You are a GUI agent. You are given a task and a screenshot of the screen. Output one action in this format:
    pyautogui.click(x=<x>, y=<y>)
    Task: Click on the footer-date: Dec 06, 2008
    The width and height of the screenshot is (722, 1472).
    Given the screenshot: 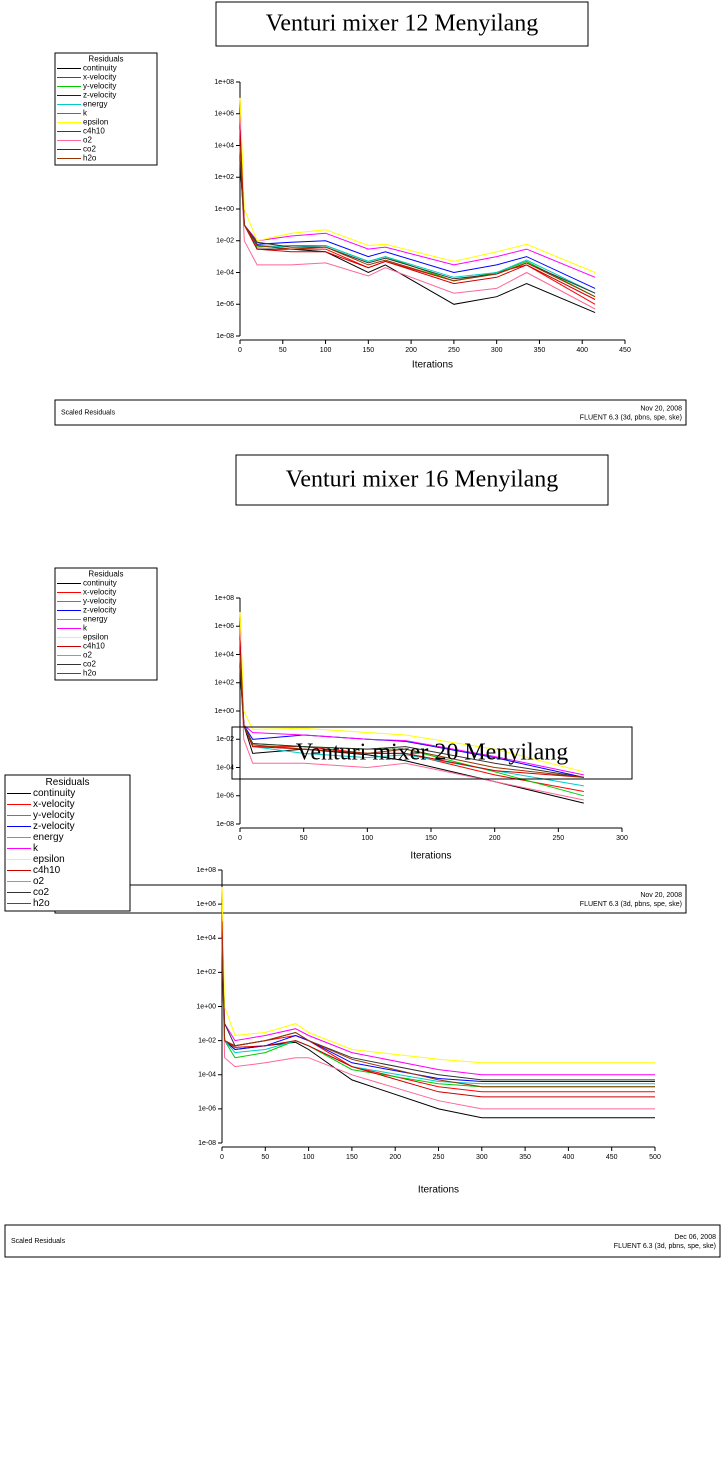 What is the action you would take?
    pyautogui.click(x=695, y=1237)
    